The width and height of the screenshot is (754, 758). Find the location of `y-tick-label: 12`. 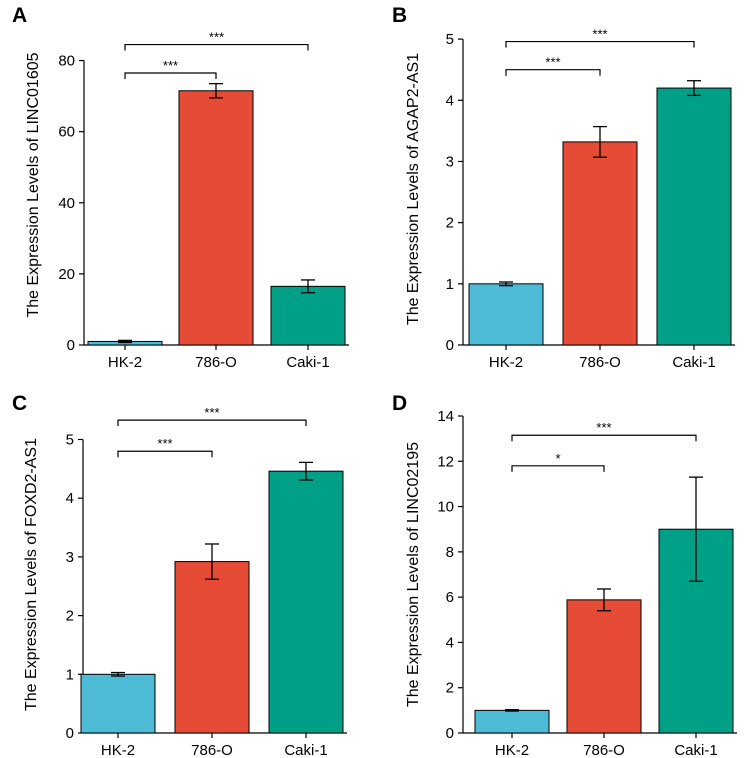

y-tick-label: 12 is located at coordinates (445, 461).